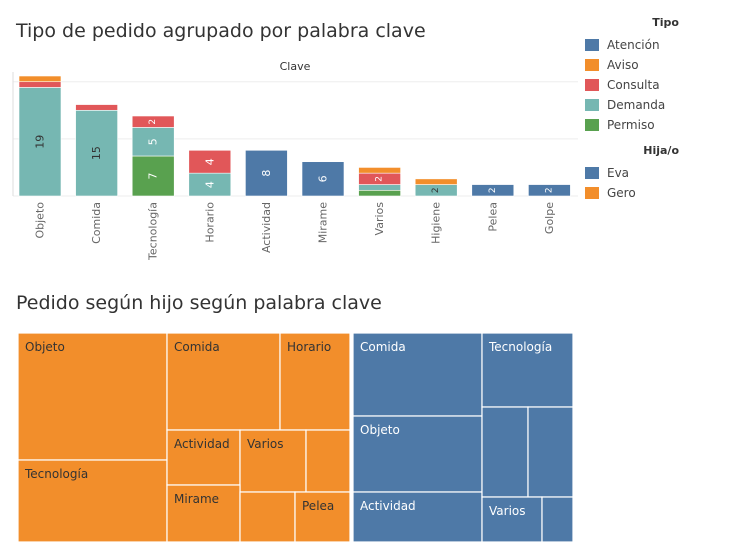 This screenshot has width=749, height=559. Describe the element at coordinates (661, 150) in the screenshot. I see `legend-hija-title: Hija/o` at that location.